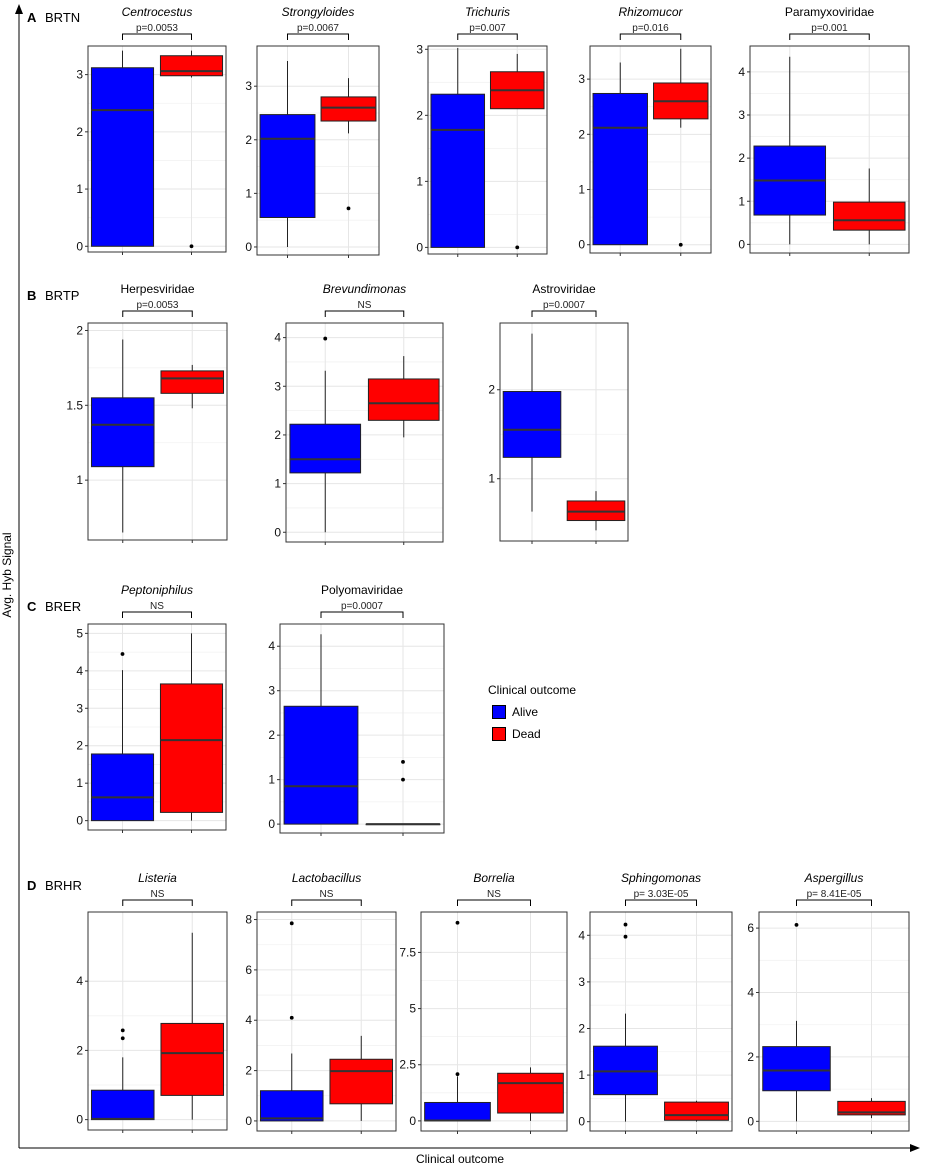 This screenshot has width=930, height=1167. Describe the element at coordinates (7, 574) in the screenshot. I see `y-axis-label: Avg. Hyb Signal` at that location.